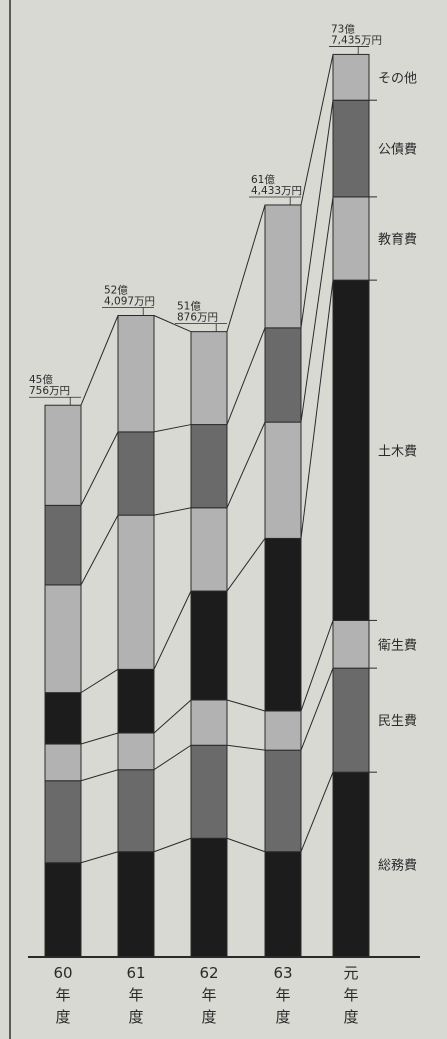  Describe the element at coordinates (397, 645) in the screenshot. I see `series-label: 衛生費` at that location.